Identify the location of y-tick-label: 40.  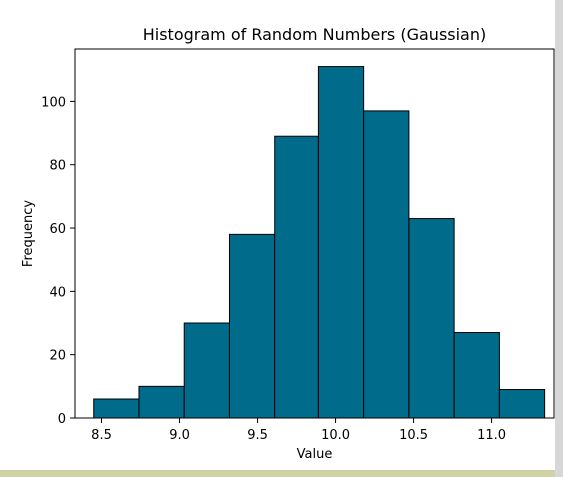
(57, 292).